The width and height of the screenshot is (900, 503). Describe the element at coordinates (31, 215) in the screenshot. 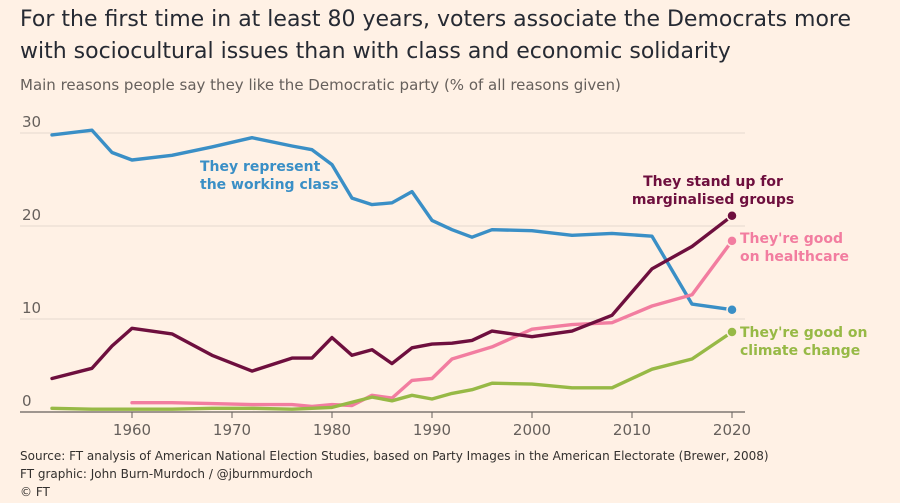

I see `y-tick-label: 20` at that location.